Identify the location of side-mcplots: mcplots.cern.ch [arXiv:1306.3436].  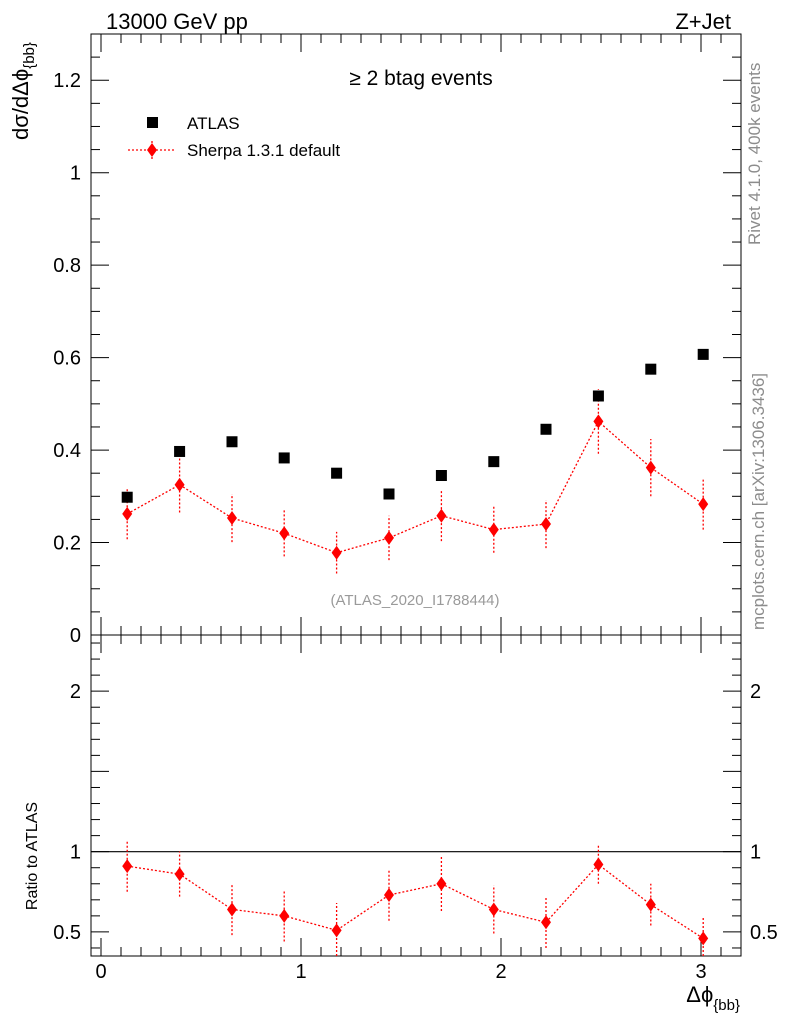
(758, 501).